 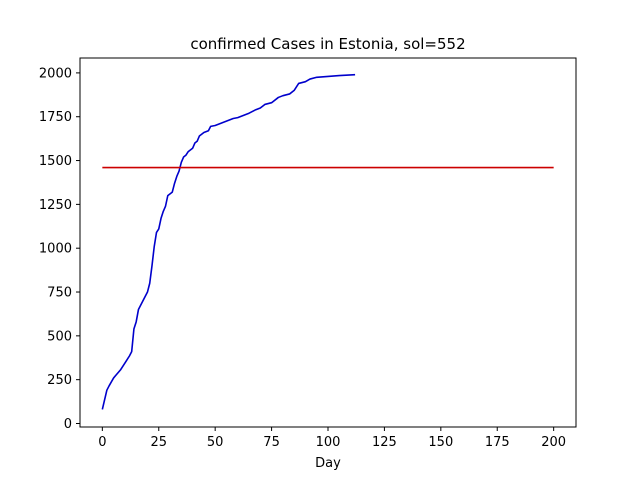 What do you see at coordinates (55, 117) in the screenshot?
I see `y-tick-label: 1750` at bounding box center [55, 117].